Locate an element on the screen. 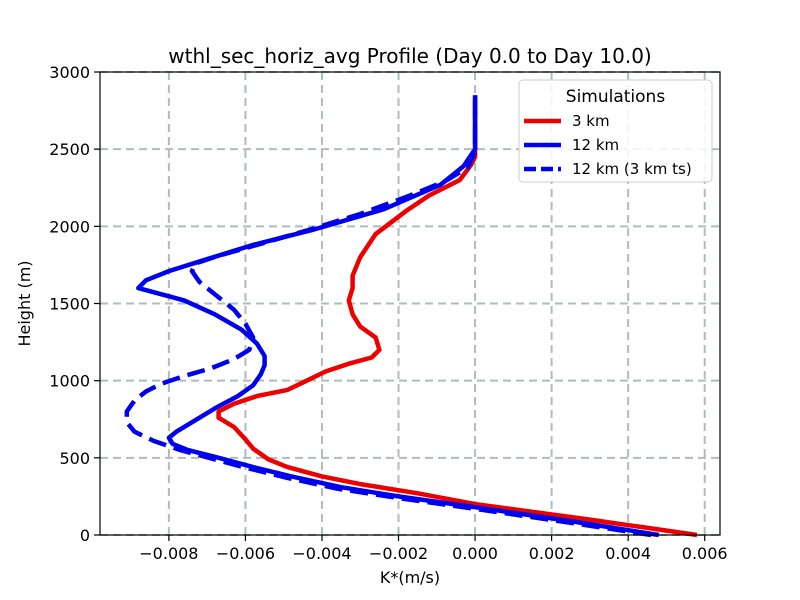 The height and width of the screenshot is (600, 800). x-tick-label: 0.004 is located at coordinates (628, 553).